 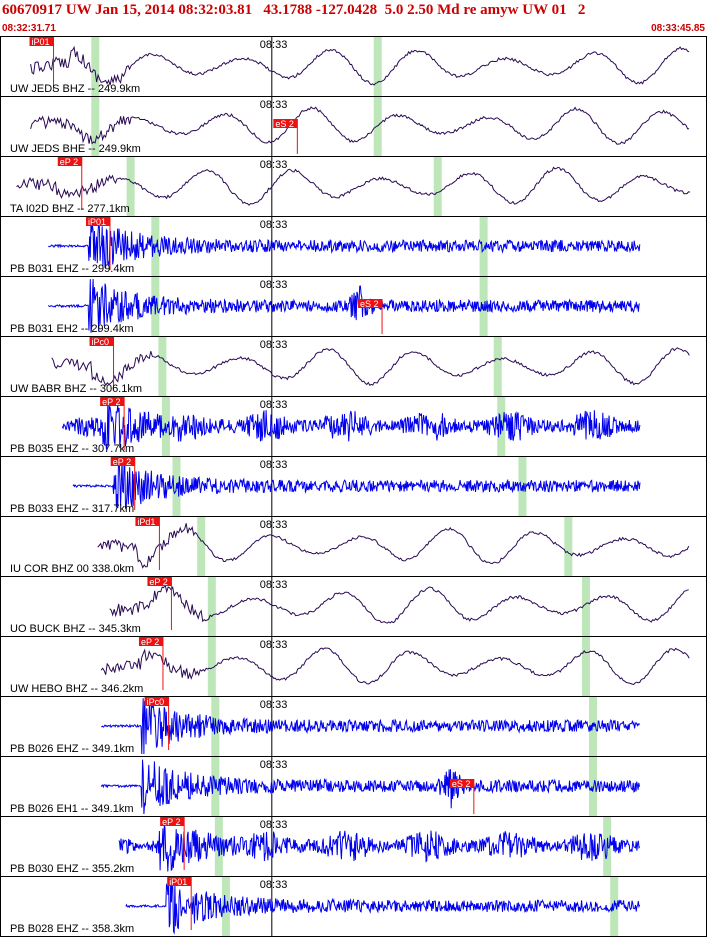 I want to click on trace-panel: 08:33 iPc0 PB B026 EHZ -- 349.1km, so click(x=353, y=726).